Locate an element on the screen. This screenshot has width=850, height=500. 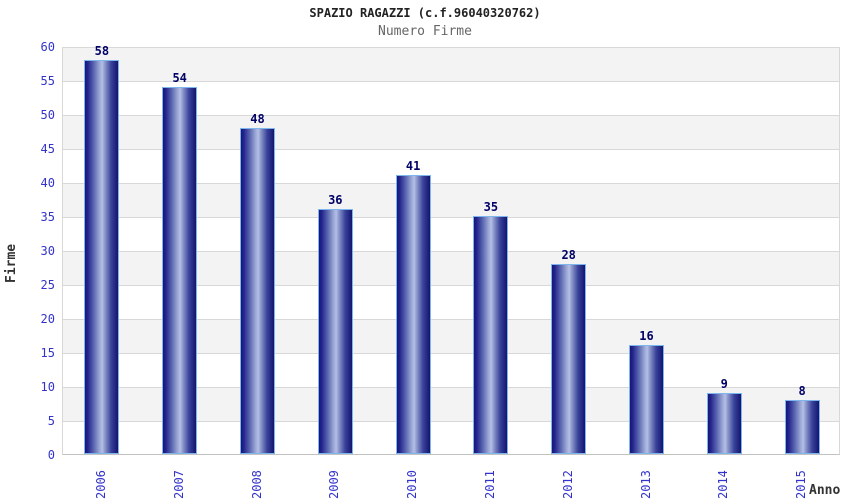
chart-subtitle: Numero Firme is located at coordinates (425, 31).